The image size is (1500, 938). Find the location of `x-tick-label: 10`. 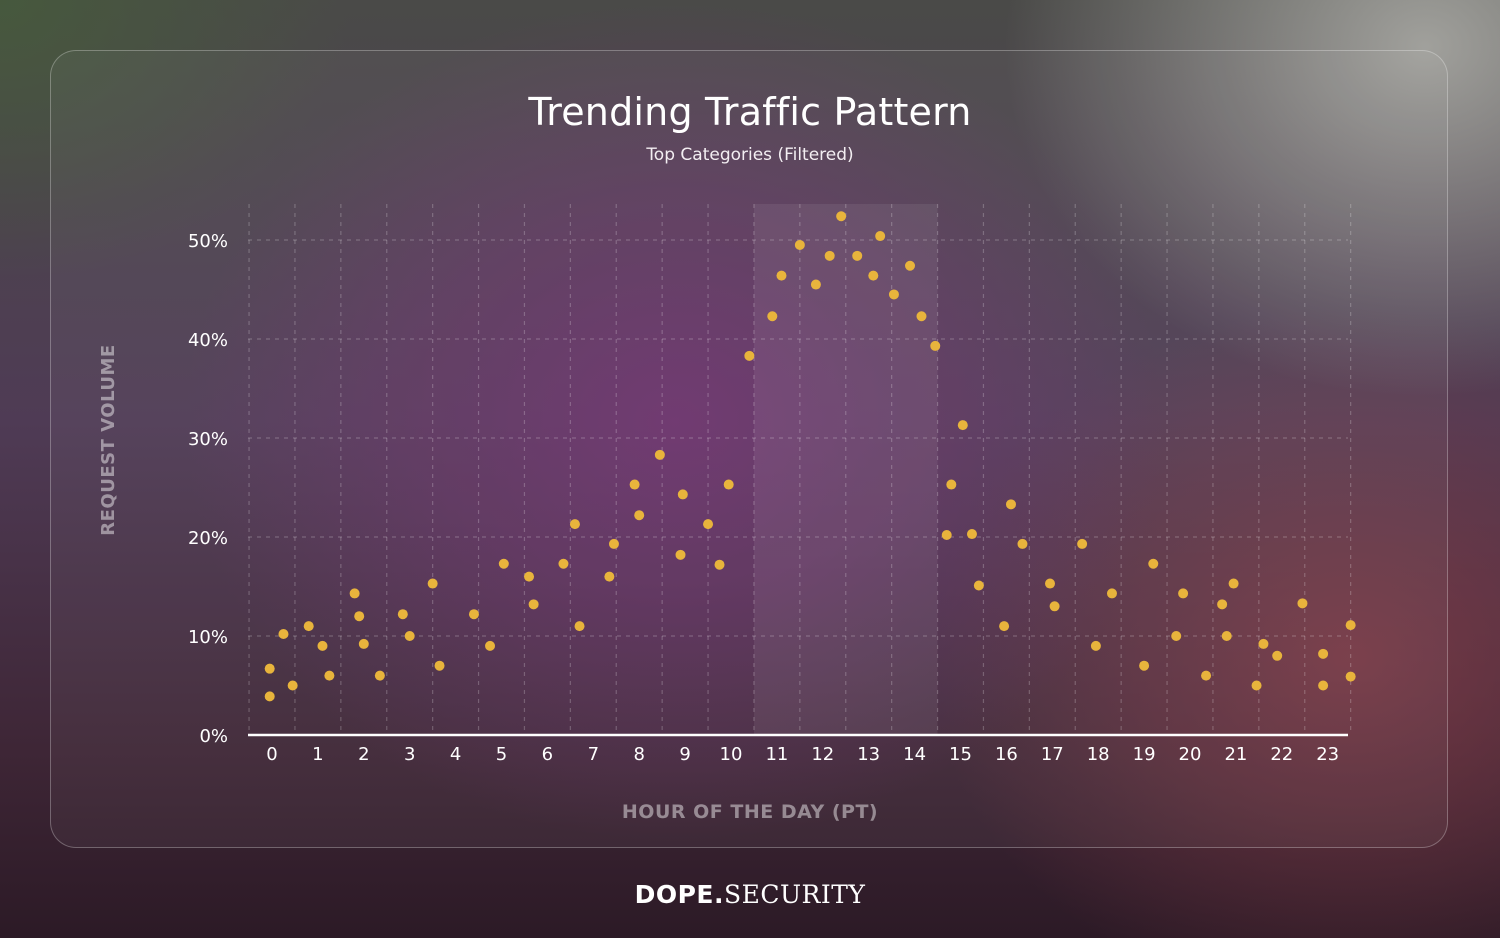

x-tick-label: 10 is located at coordinates (731, 754).